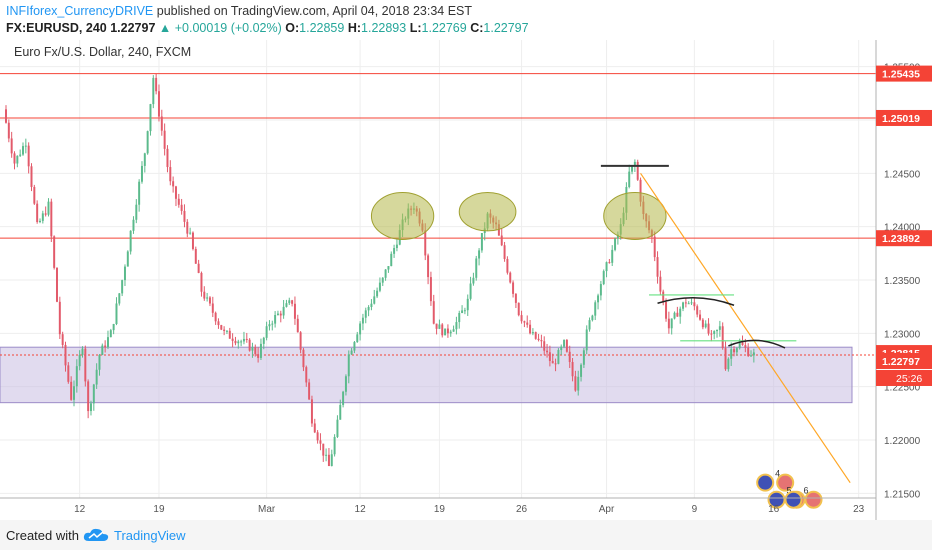 This screenshot has height=550, width=932. What do you see at coordinates (902, 334) in the screenshot?
I see `y-tick-label: 1.23000` at bounding box center [902, 334].